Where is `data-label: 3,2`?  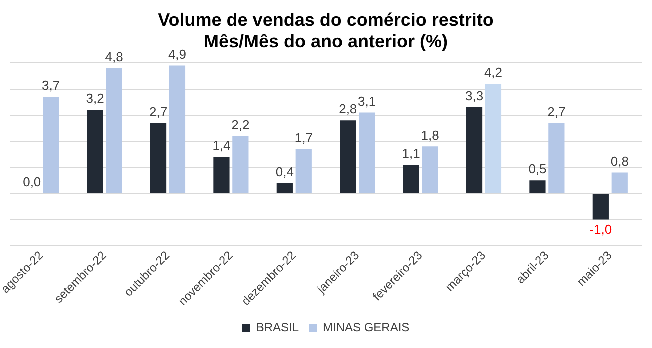 data-label: 3,2 is located at coordinates (95, 98).